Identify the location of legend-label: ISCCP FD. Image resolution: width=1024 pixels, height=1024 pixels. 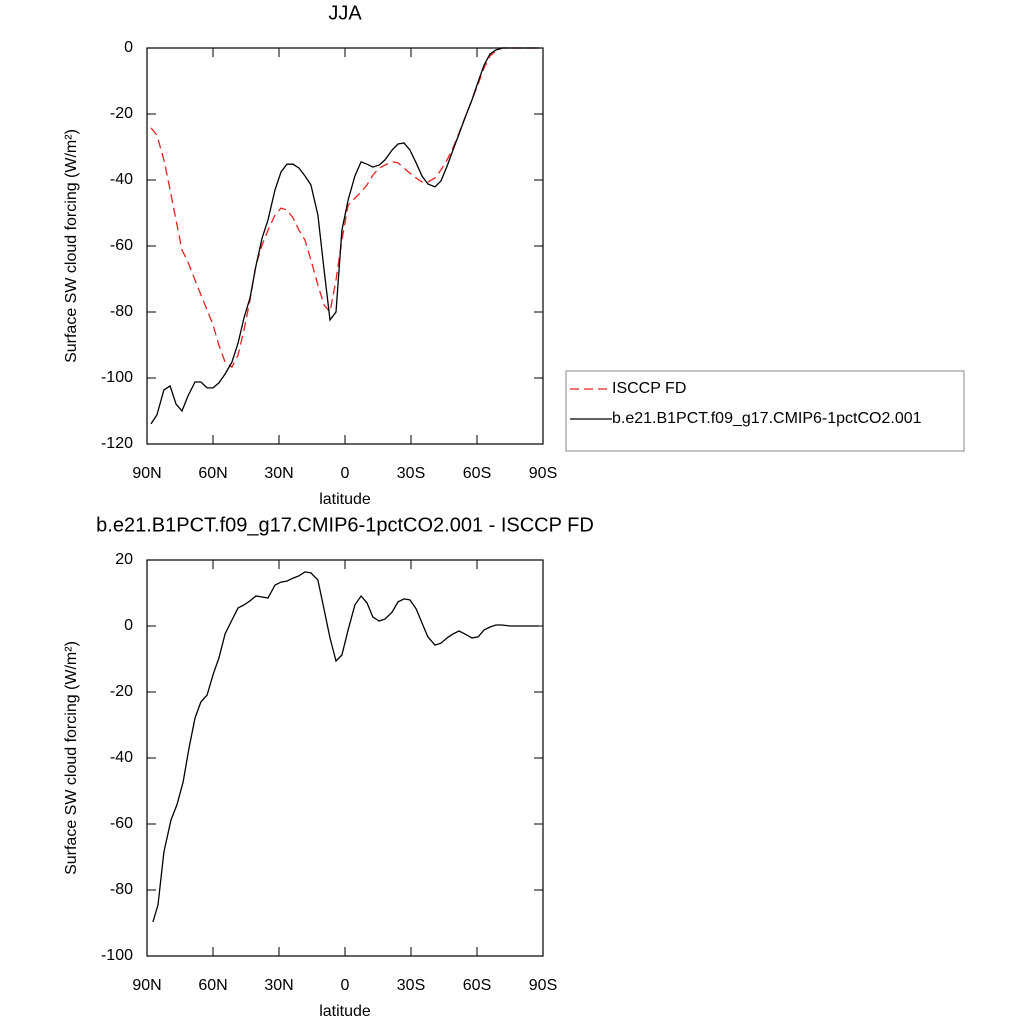
(649, 388).